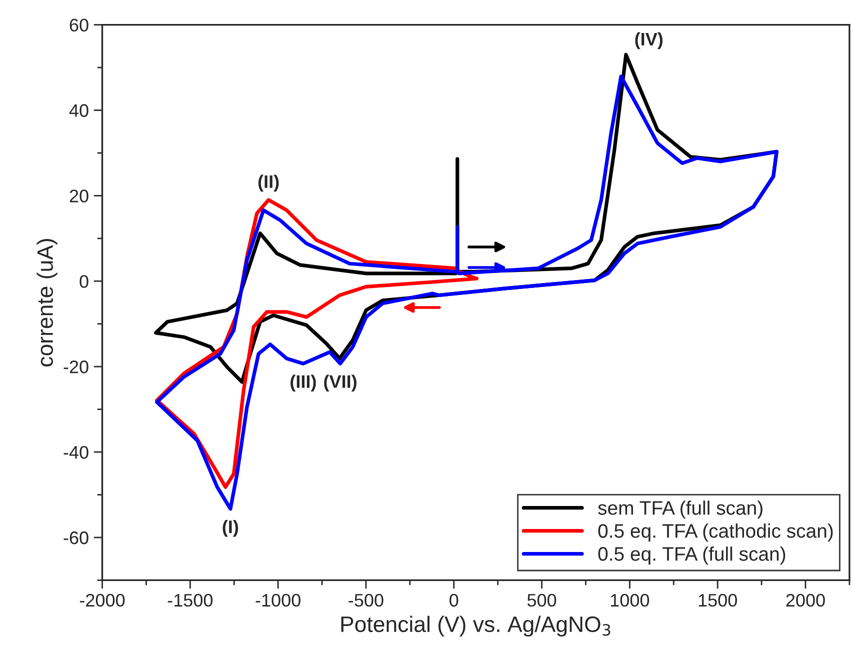 This screenshot has width=852, height=670. I want to click on x-tick-label: 0, so click(454, 600).